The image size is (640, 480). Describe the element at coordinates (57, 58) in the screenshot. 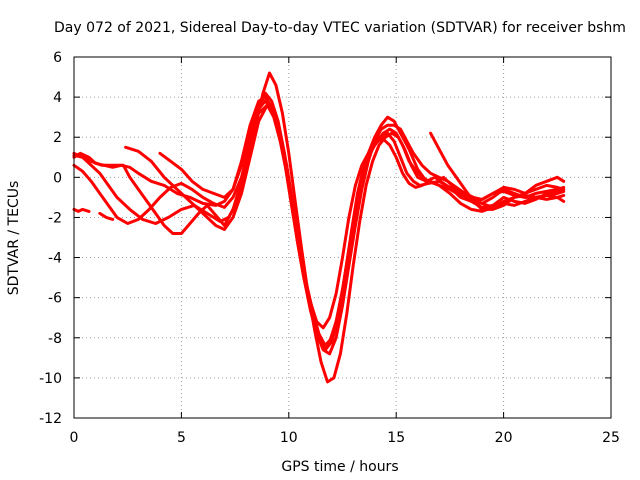

I see `y-tick-label: 6` at that location.